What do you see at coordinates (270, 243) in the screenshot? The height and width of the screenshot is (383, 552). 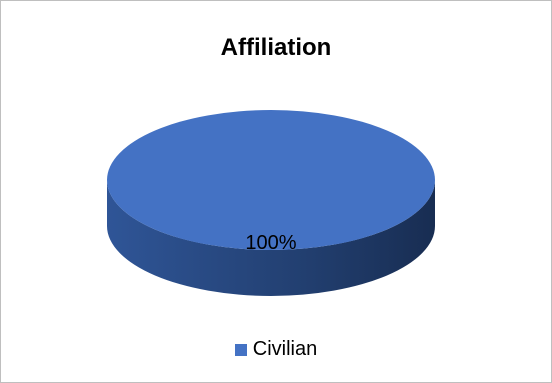 I see `data-label-civilian: 100%` at bounding box center [270, 243].